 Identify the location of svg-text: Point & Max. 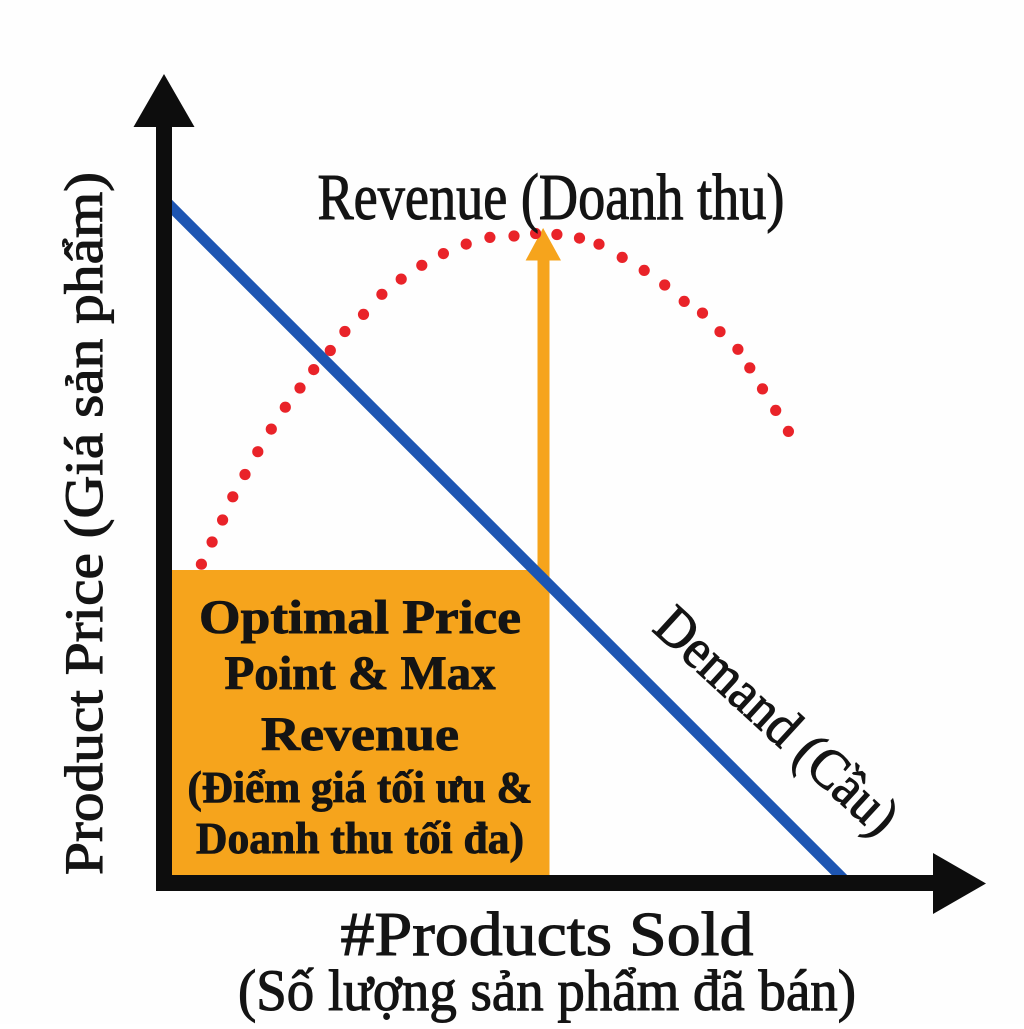
(360, 673).